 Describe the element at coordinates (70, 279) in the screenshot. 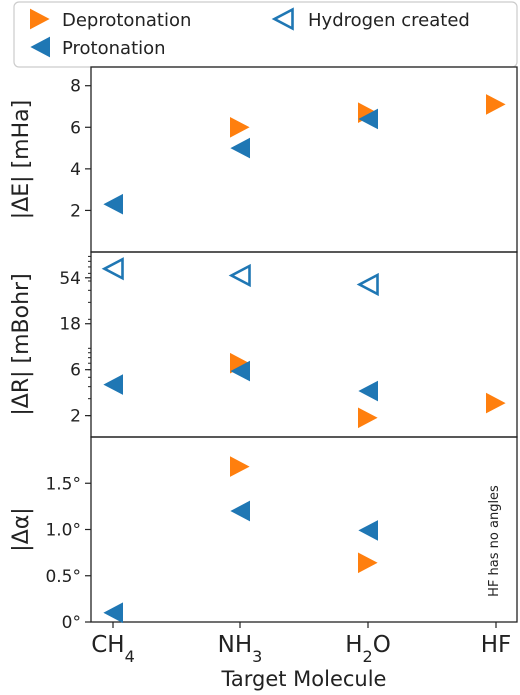

I see `y-tick-label-1-3: 54` at that location.